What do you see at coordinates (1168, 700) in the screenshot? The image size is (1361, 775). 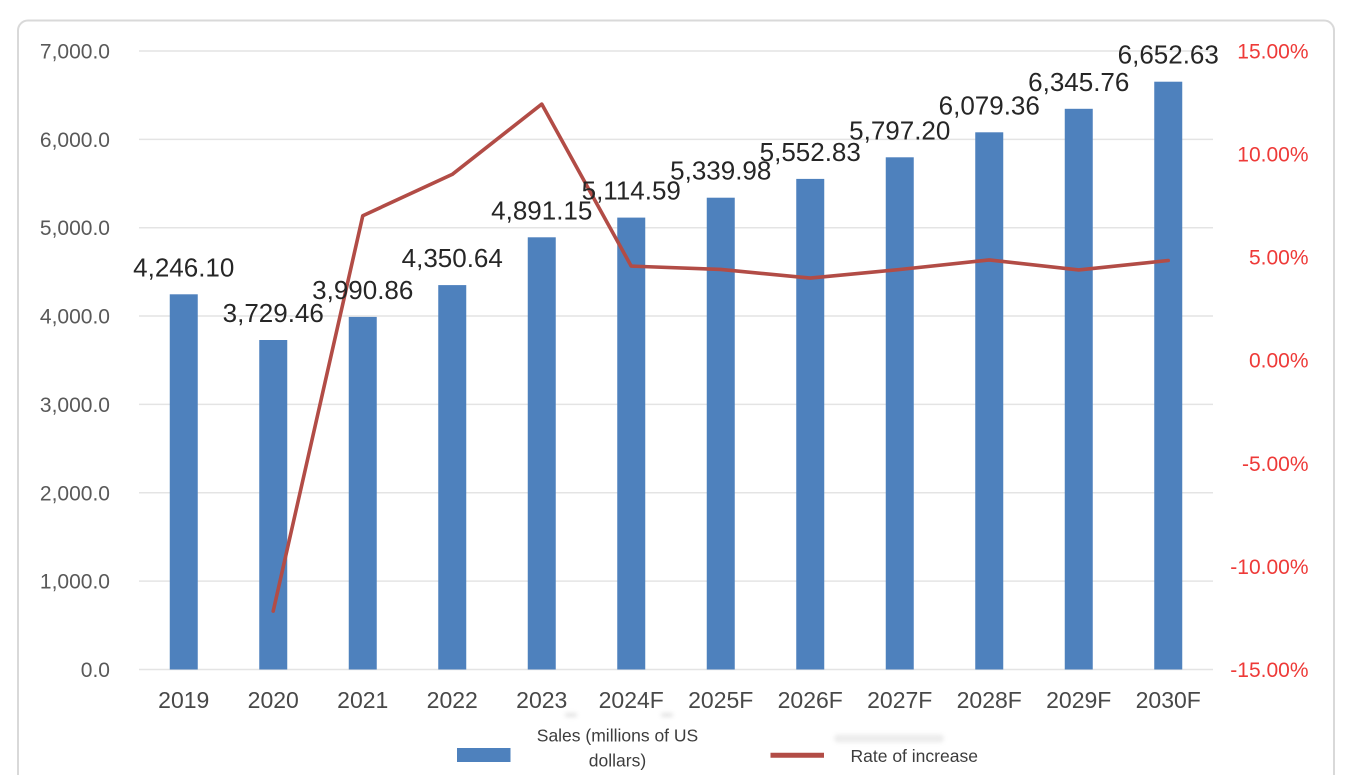 I see `svg-text: 2030F` at bounding box center [1168, 700].